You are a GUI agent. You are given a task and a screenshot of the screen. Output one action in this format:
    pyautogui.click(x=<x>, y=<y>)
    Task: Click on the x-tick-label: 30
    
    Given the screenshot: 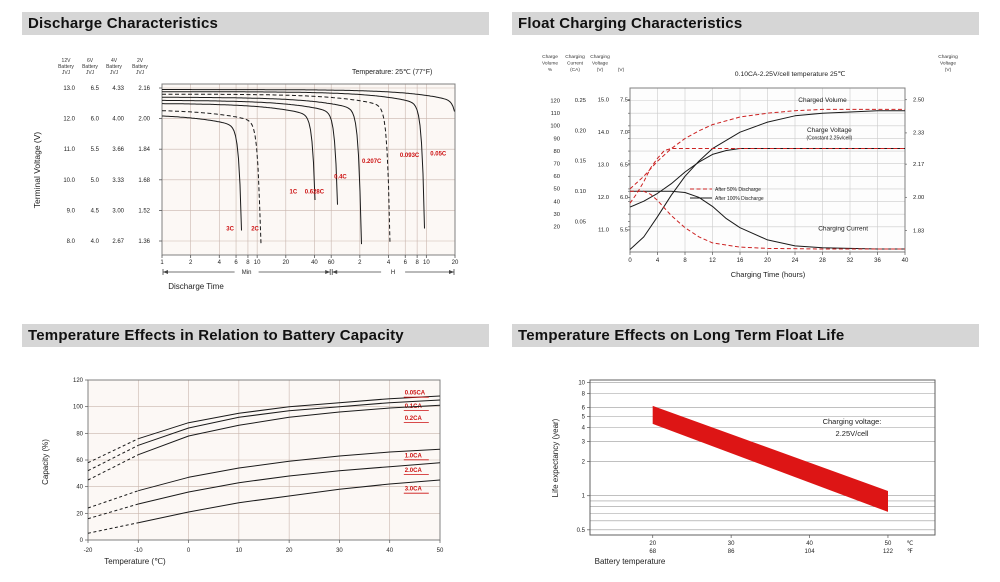 What is the action you would take?
    pyautogui.click(x=339, y=551)
    